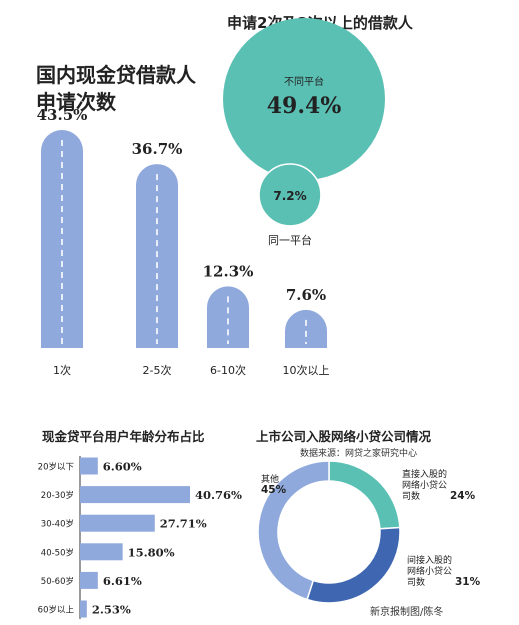  What do you see at coordinates (463, 496) in the screenshot?
I see `donut-value-1: 24%` at bounding box center [463, 496].